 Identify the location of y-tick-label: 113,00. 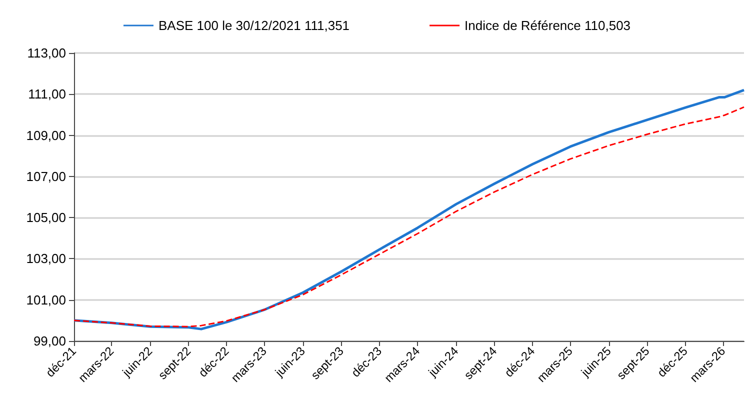
(46, 53).